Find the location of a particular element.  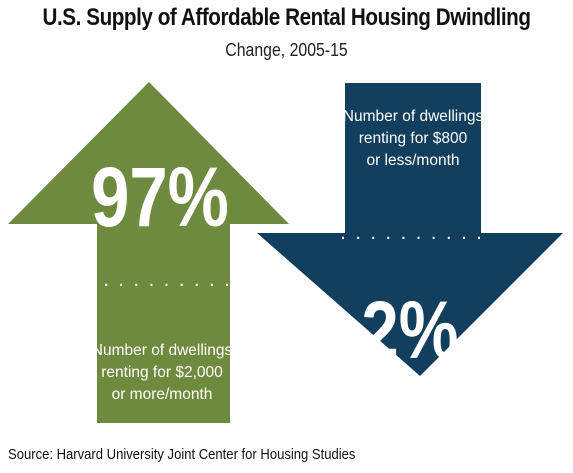

up-arrow-label-line-3: or more/month is located at coordinates (162, 394).